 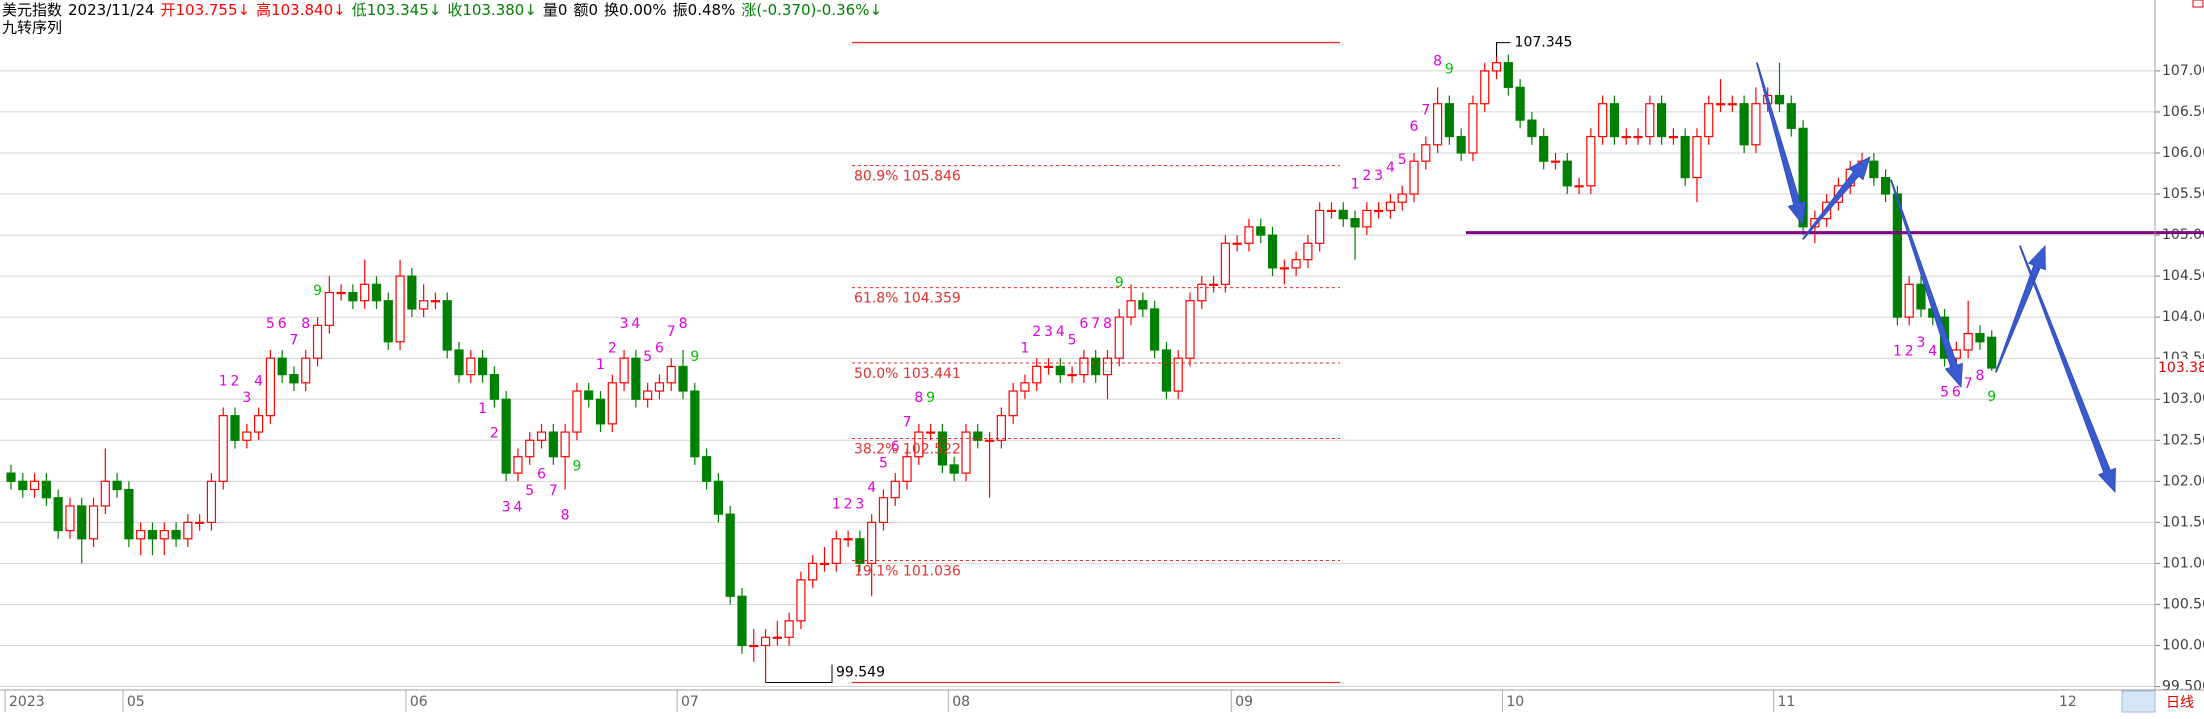 I want to click on y-tick-label: 105.00, so click(x=2183, y=235).